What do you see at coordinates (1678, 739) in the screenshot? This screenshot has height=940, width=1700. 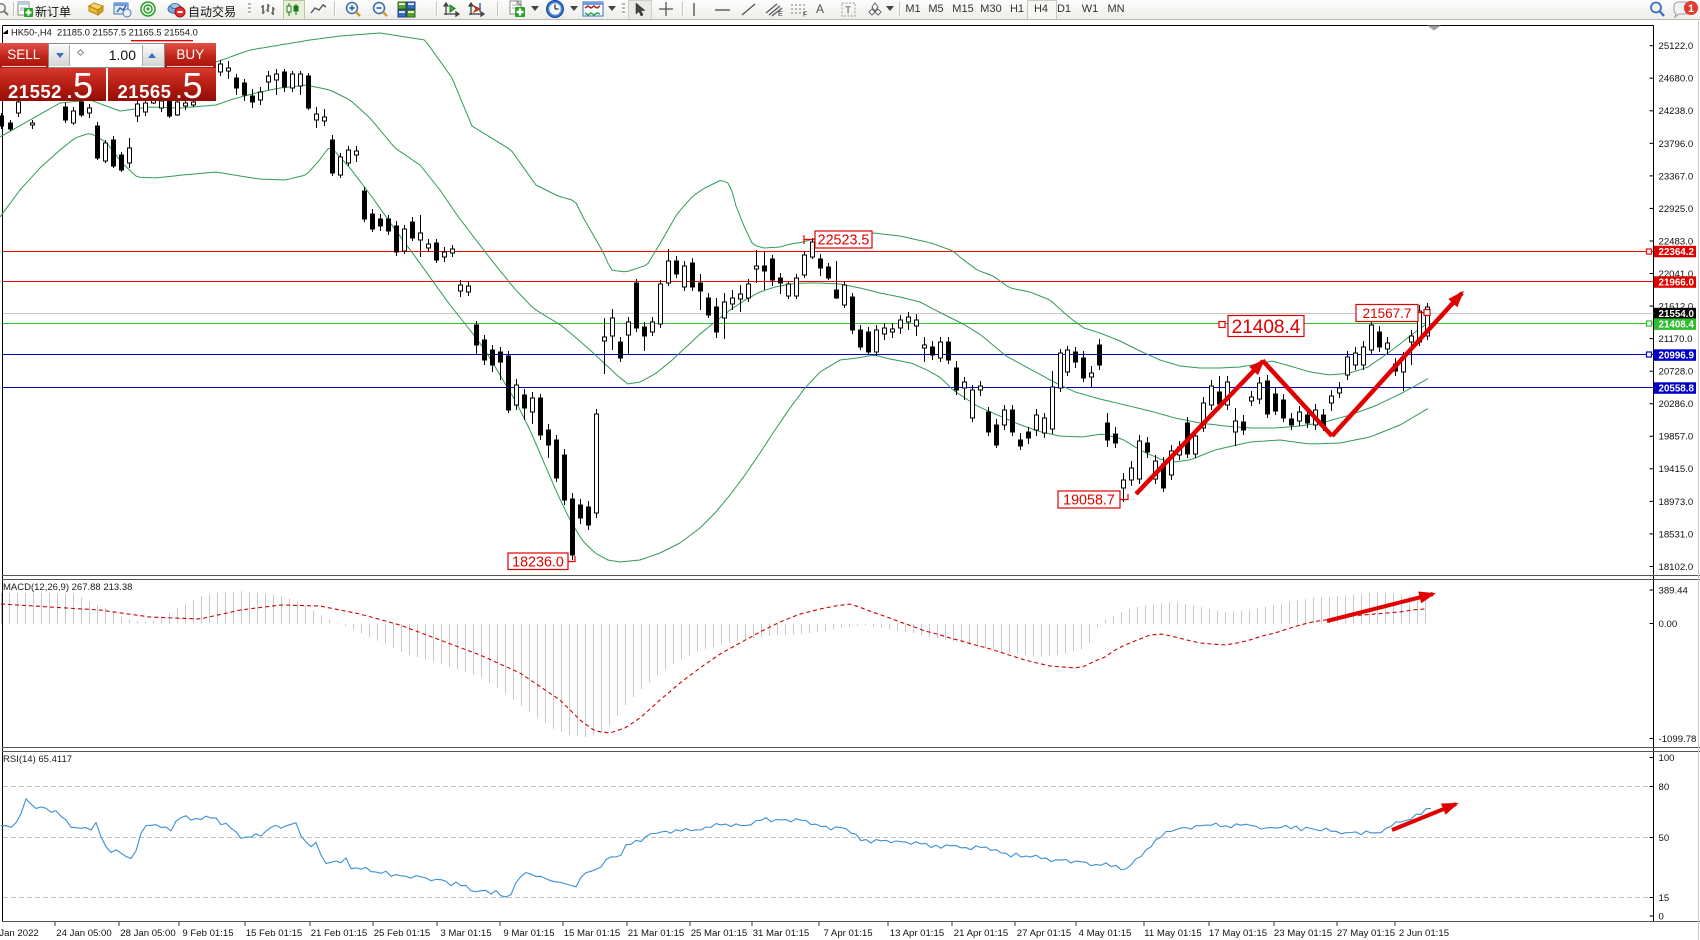 I see `svg-text: -1099.78` at bounding box center [1678, 739].